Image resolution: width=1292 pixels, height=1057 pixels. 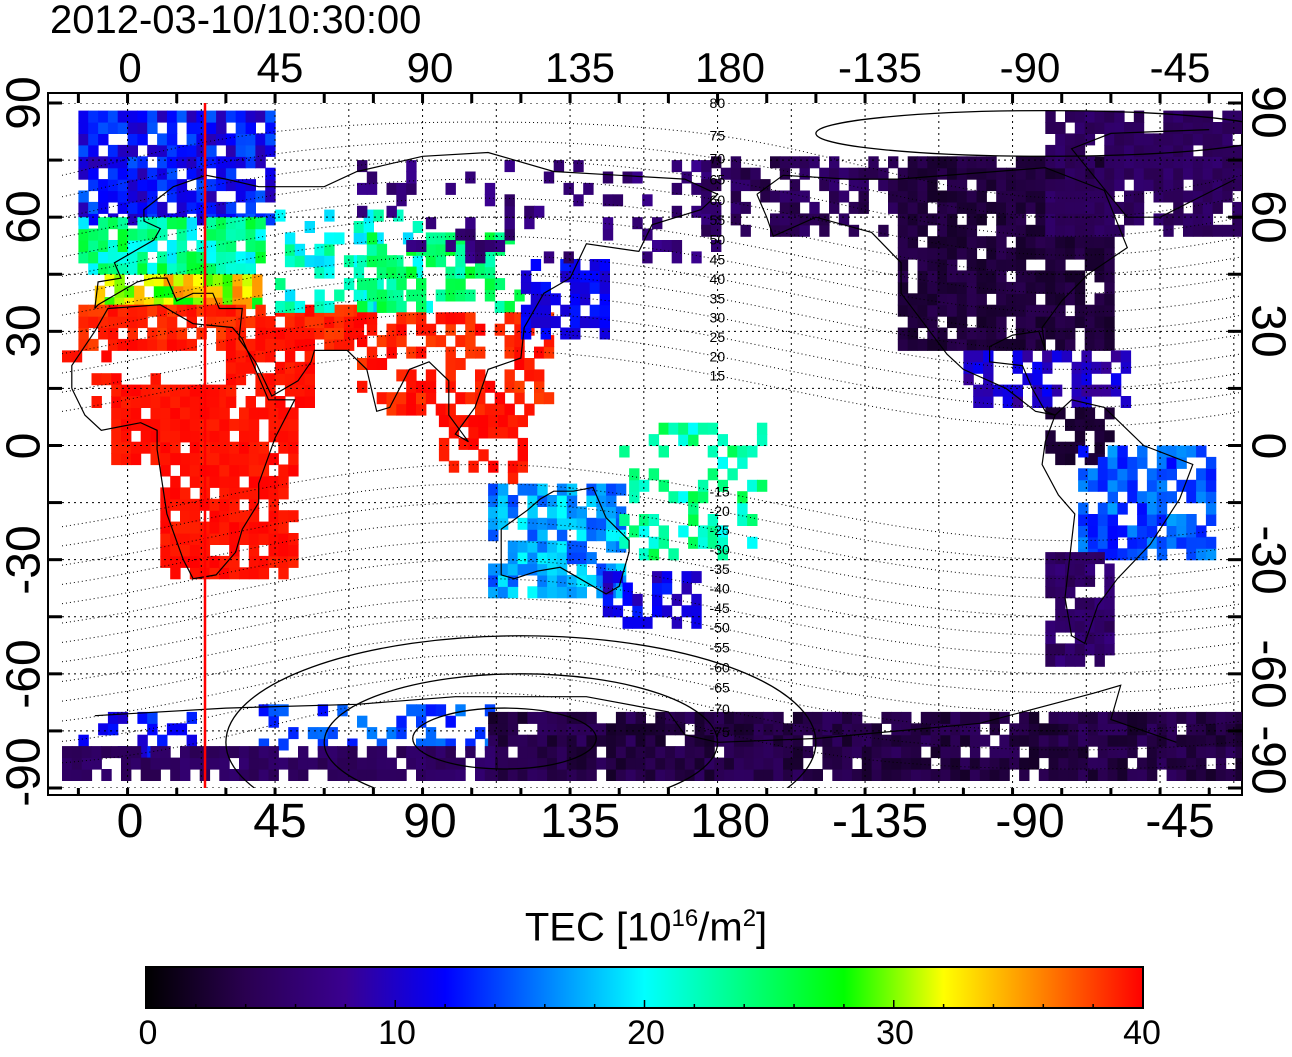 What do you see at coordinates (718, 376) in the screenshot?
I see `contour-label: 15` at bounding box center [718, 376].